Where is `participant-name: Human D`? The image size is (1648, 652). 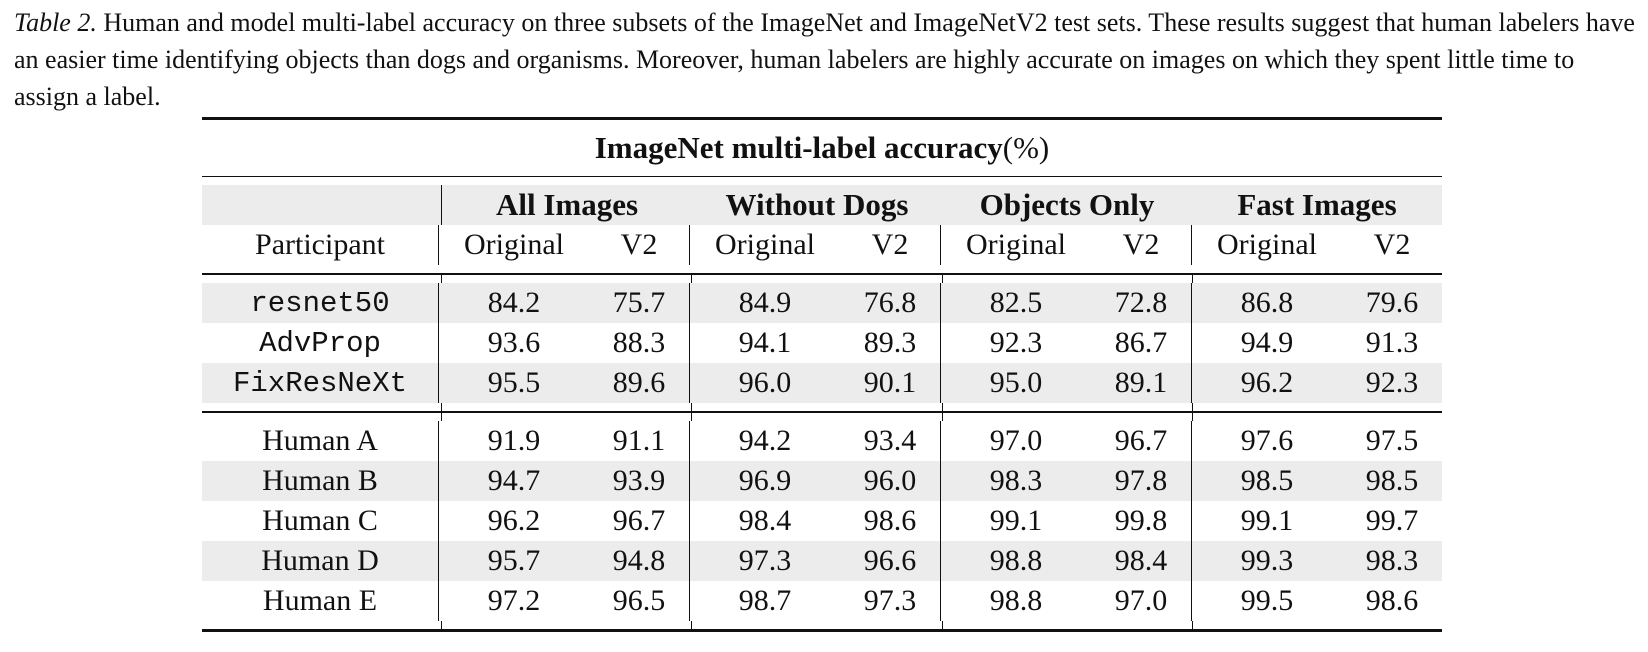 participant-name: Human D is located at coordinates (320, 560).